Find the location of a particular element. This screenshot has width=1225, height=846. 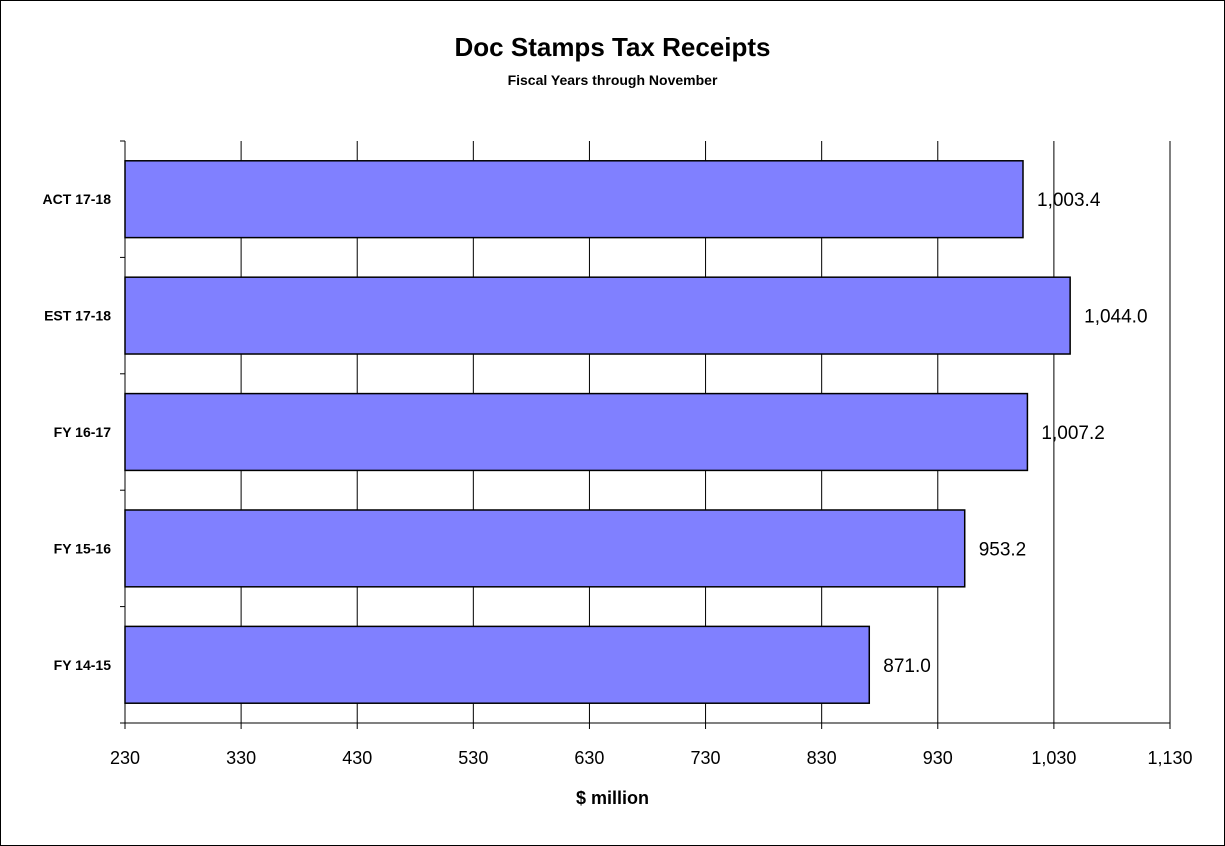

category-label: FY 15-16 is located at coordinates (83, 548).